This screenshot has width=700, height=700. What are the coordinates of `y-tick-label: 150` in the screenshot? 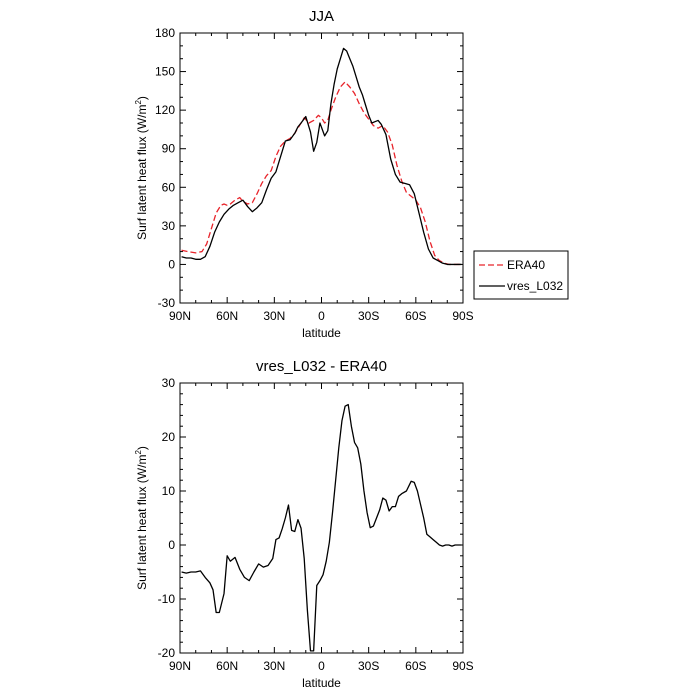 It's located at (165, 72).